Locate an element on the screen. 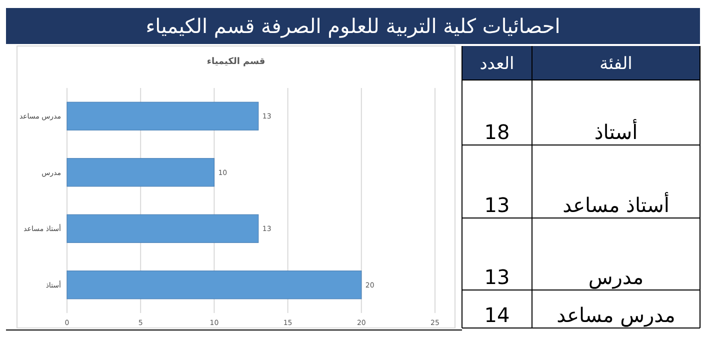 Image resolution: width=701 pixels, height=339 pixels. text: العدد is located at coordinates (497, 64).